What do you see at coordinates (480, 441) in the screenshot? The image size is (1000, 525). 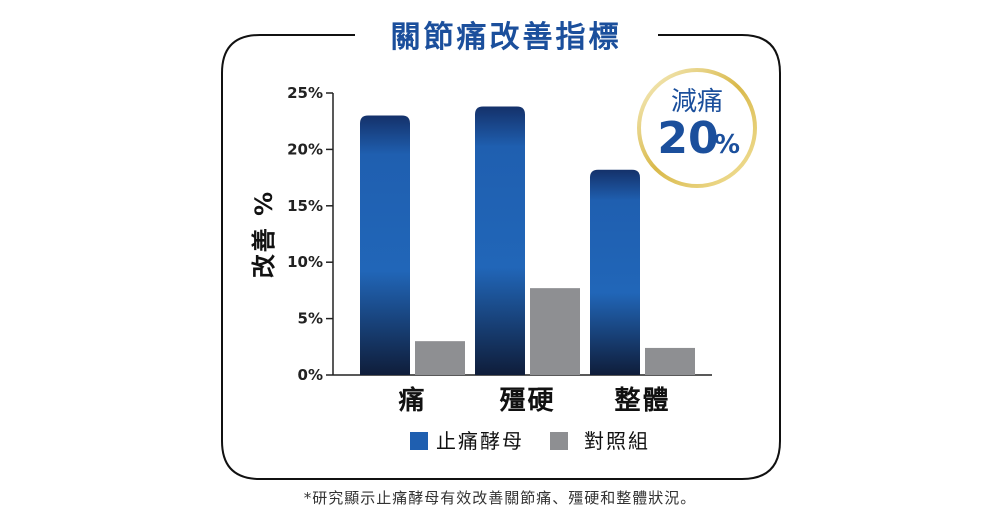 I see `legend-label-series-1: 止痛酵母` at bounding box center [480, 441].